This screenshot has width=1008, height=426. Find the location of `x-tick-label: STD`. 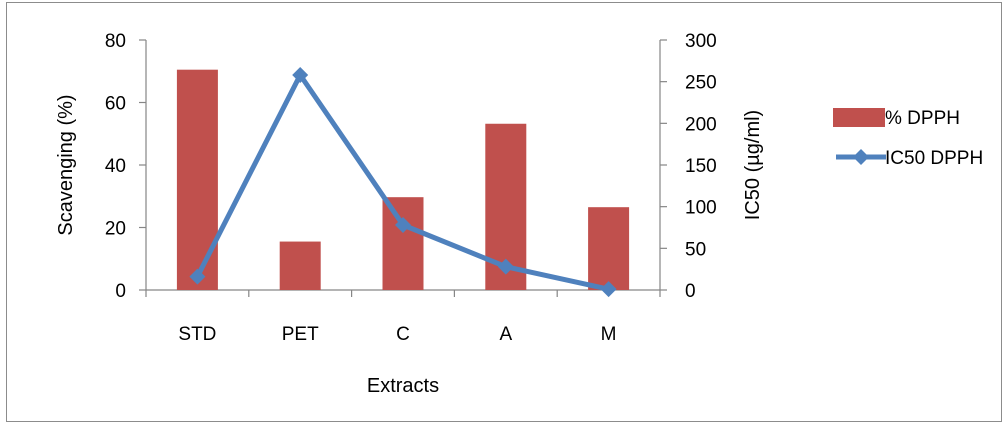

x-tick-label: STD is located at coordinates (197, 334).